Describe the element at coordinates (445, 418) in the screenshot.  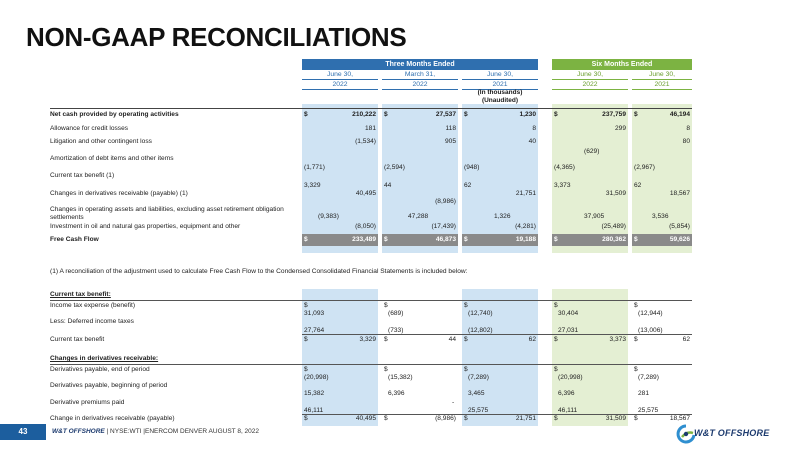
I see `value-deriv-total-2: (8,986)` at that location.